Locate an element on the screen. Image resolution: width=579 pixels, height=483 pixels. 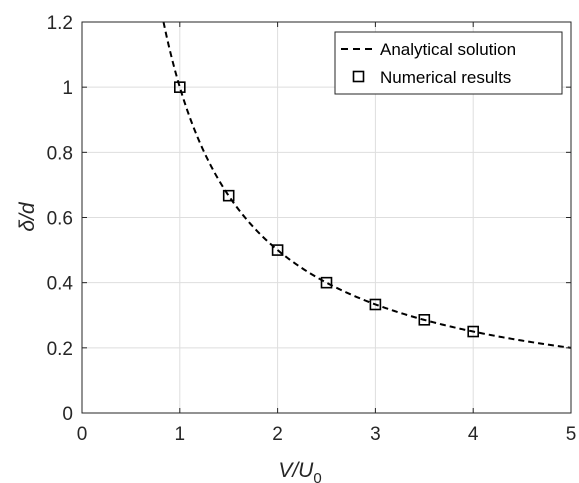
x-axis-label: V/U0 is located at coordinates (299, 471).